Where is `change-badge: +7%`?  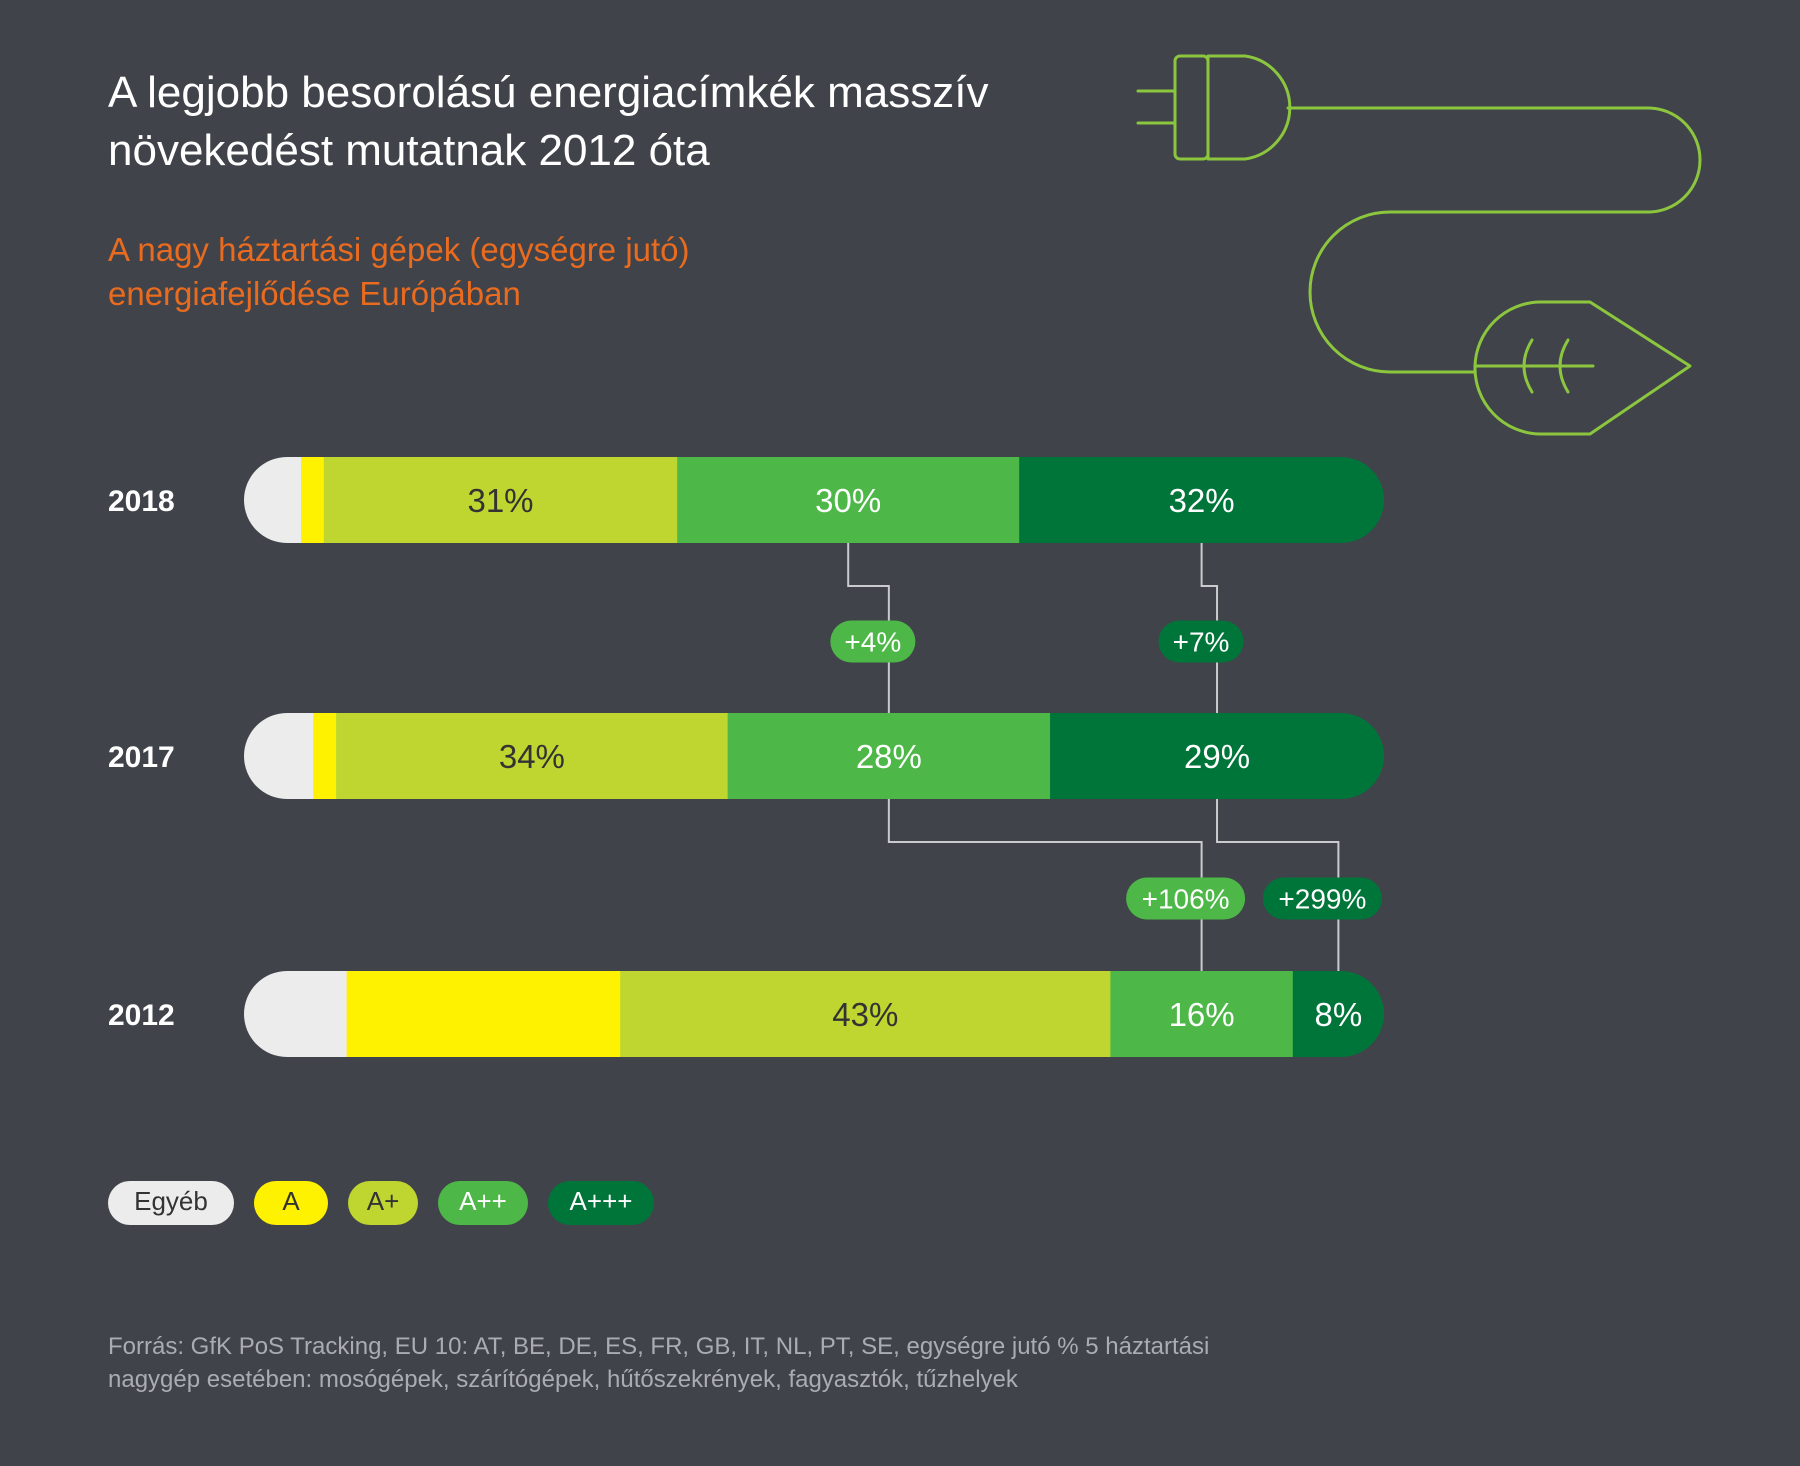 change-badge: +7% is located at coordinates (1201, 641).